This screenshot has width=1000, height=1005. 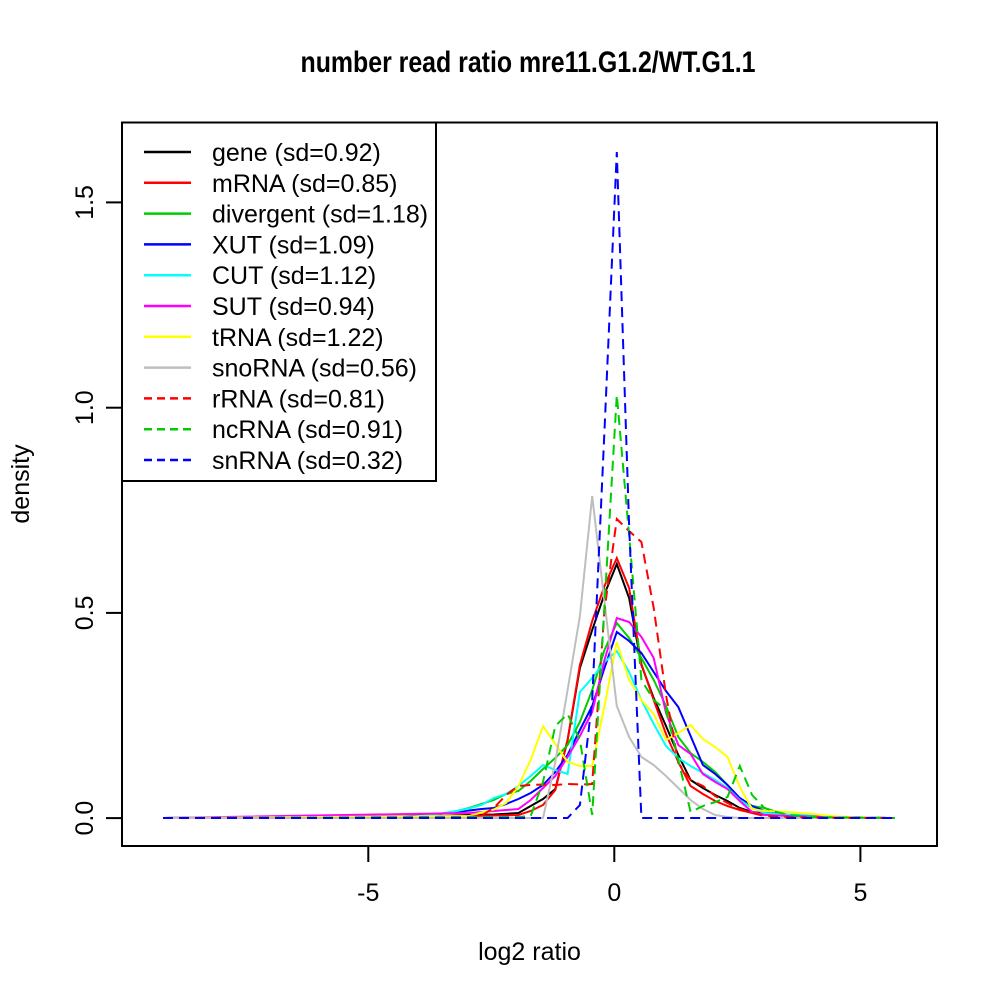 I want to click on svg-text: CUT (sd=1.12), so click(x=294, y=276).